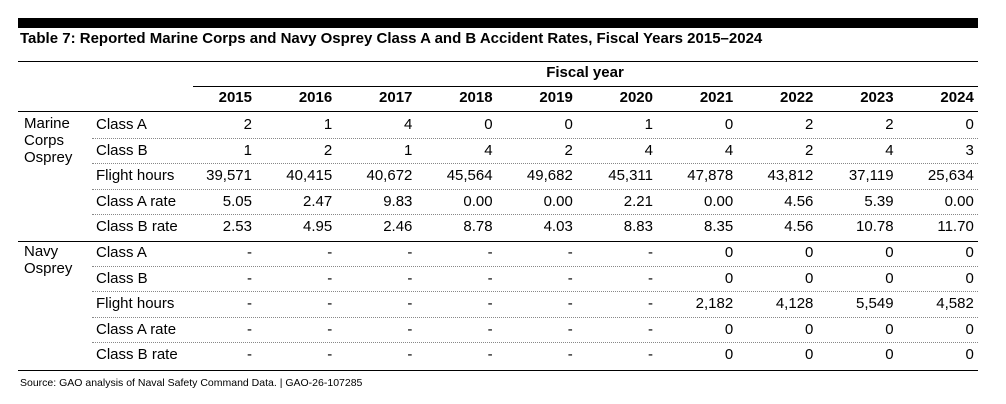 The height and width of the screenshot is (404, 1006). What do you see at coordinates (398, 227) in the screenshot?
I see `cell-value: 2.46` at bounding box center [398, 227].